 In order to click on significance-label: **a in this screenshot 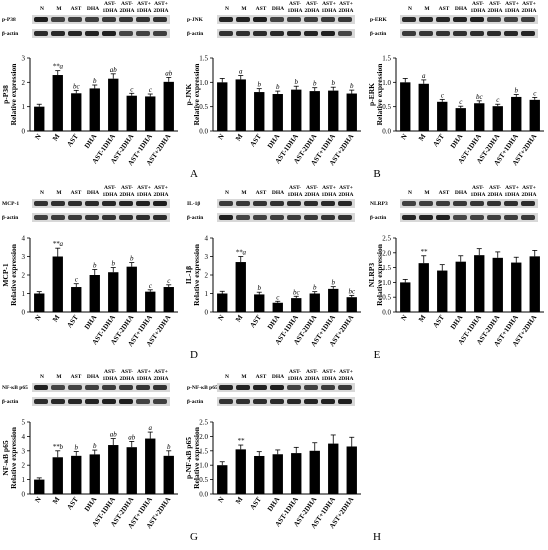, I will do `click(241, 253)`.